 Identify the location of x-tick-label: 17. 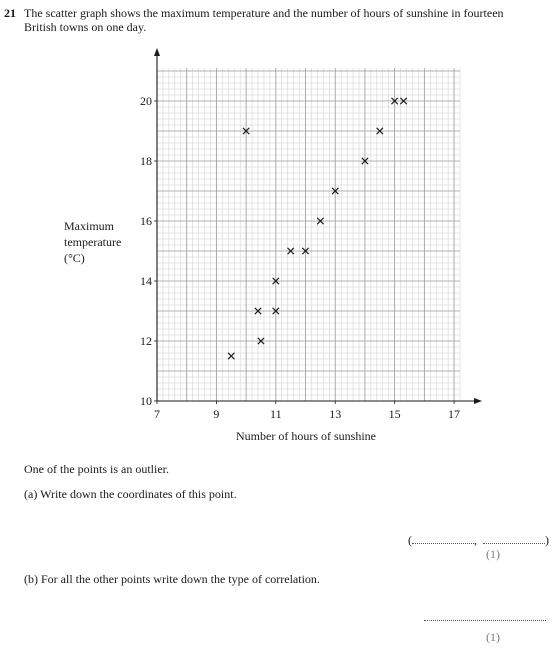
(454, 414).